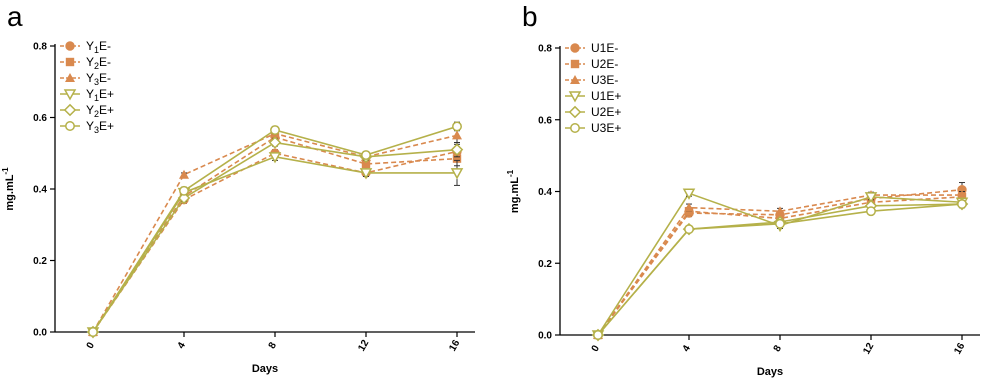 This screenshot has width=984, height=378. Describe the element at coordinates (606, 128) in the screenshot. I see `legend-label-main: U3E+` at that location.